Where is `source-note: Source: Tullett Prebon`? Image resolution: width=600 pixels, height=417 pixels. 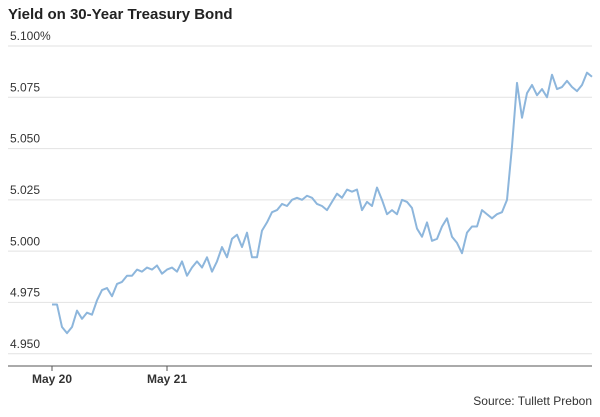 source-note: Source: Tullett Prebon is located at coordinates (532, 401).